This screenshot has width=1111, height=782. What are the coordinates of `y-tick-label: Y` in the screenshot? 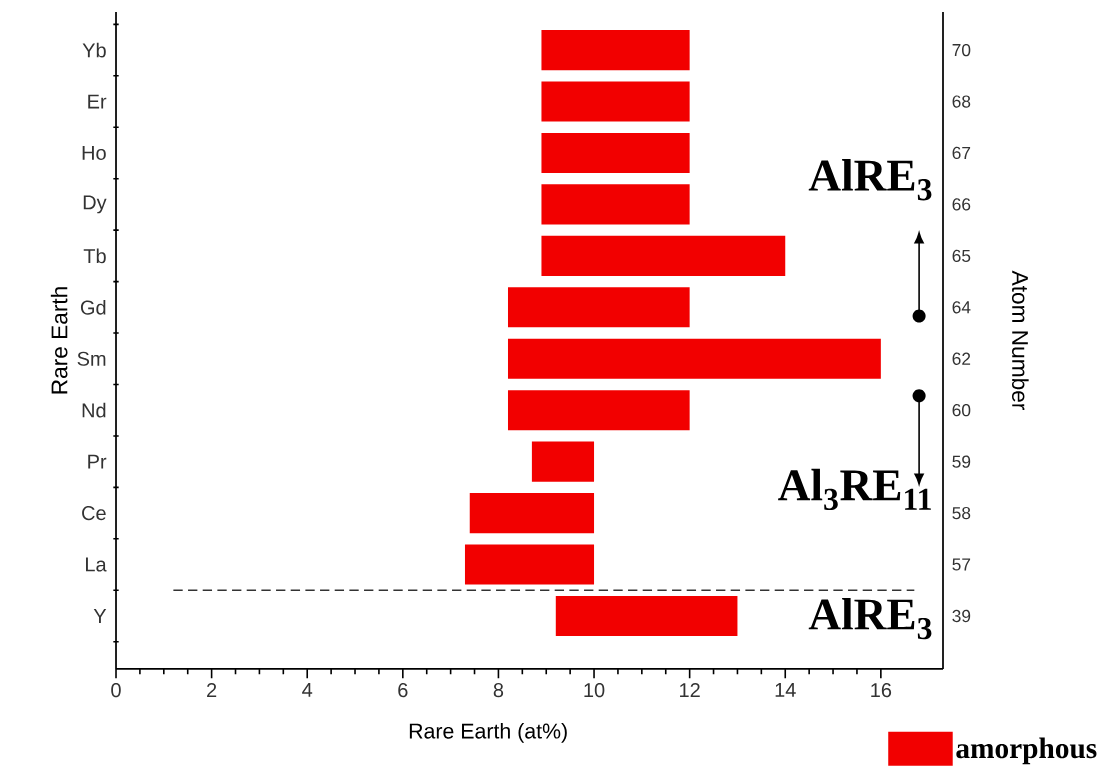 It's located at (100, 616).